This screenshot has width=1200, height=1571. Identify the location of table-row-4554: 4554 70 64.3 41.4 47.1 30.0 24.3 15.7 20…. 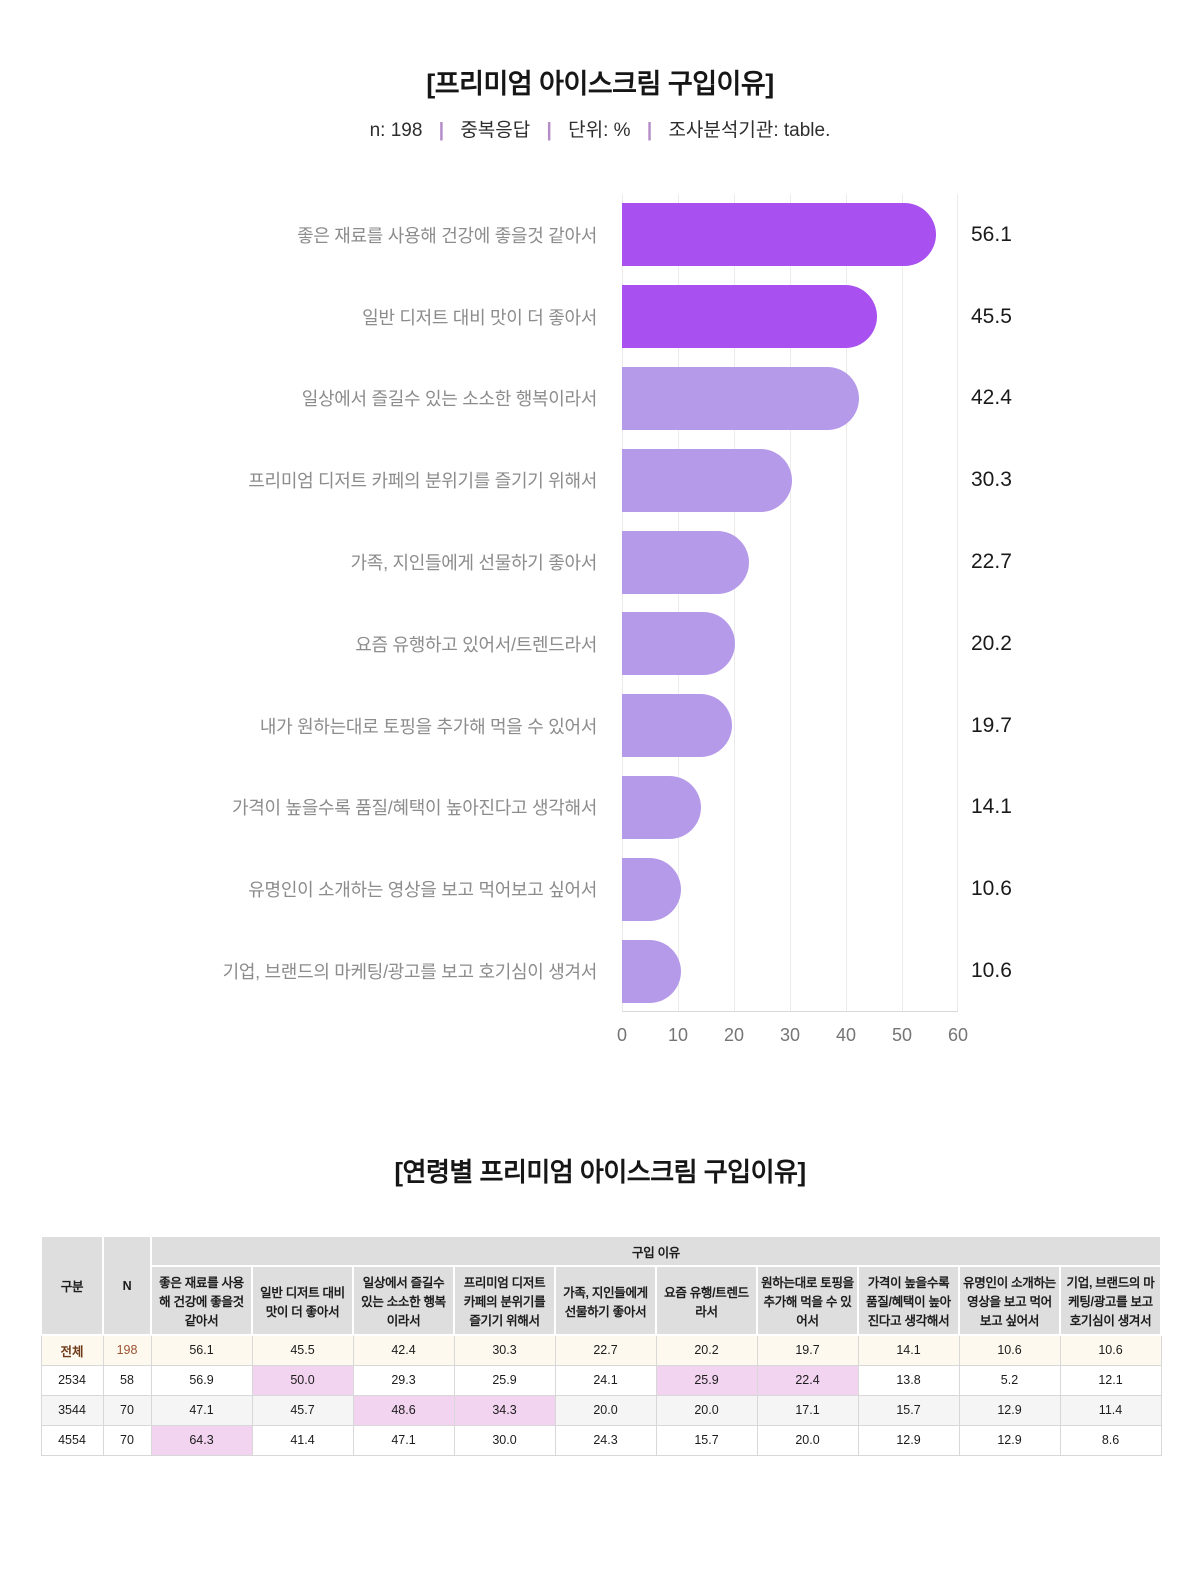
(601, 1440).